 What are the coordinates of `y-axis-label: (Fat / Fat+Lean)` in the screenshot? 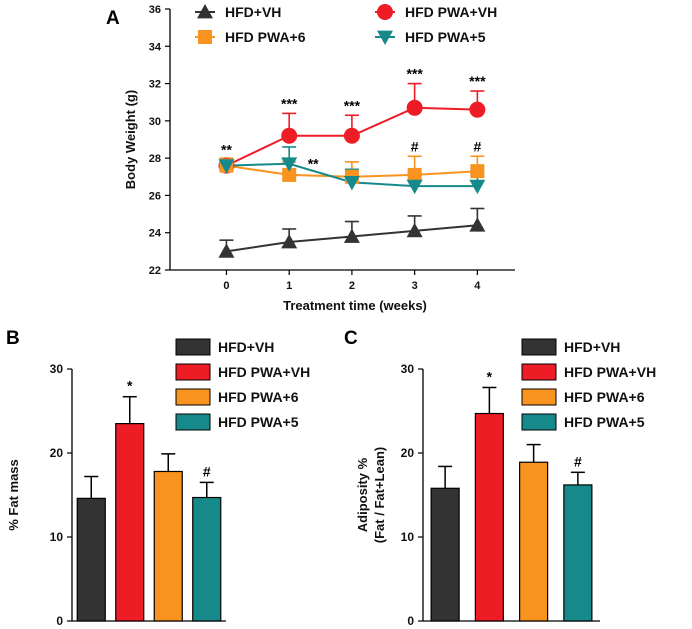 It's located at (379, 495).